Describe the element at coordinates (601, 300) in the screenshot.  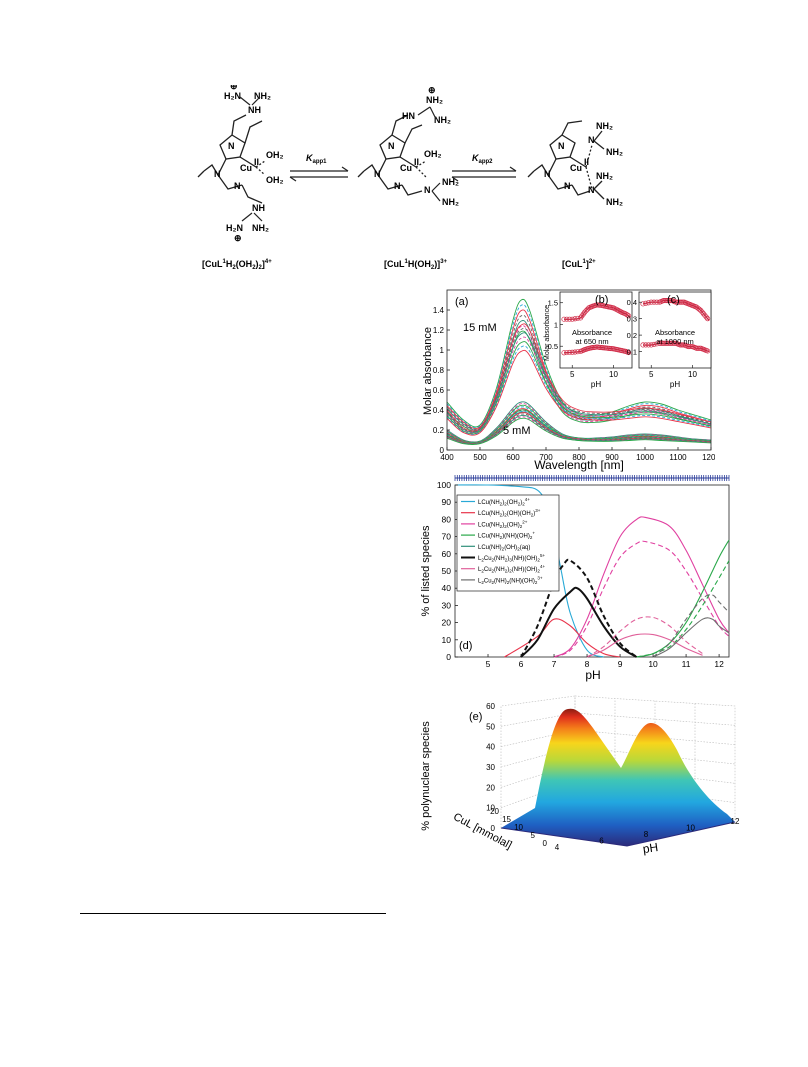
I see `panel-b-letter: (b)` at that location.